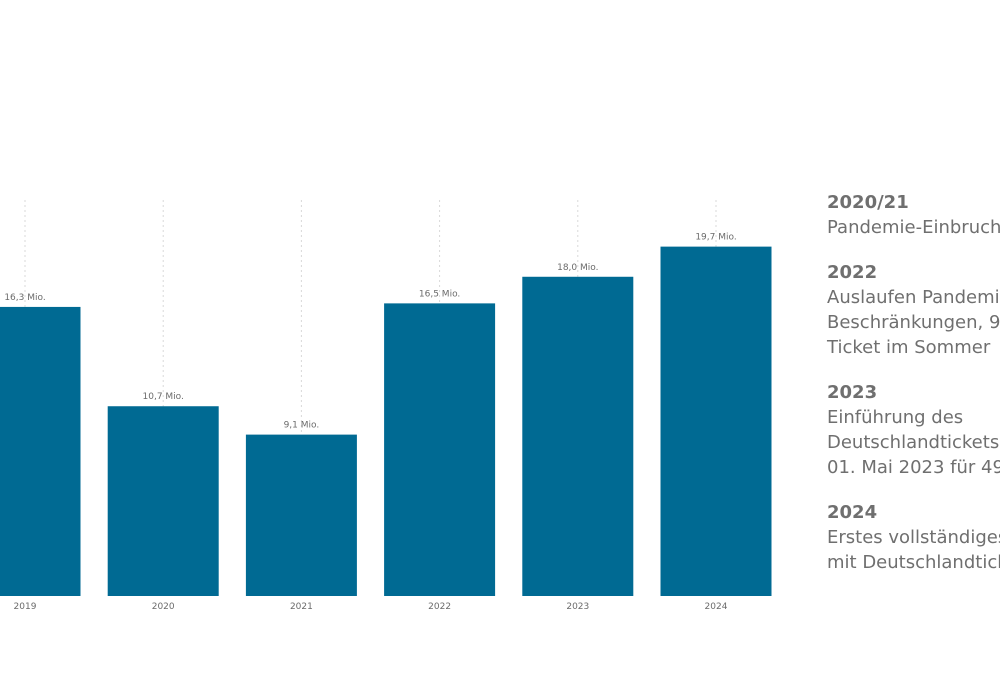  Describe the element at coordinates (40, 451) in the screenshot. I see `bar-2019` at that location.